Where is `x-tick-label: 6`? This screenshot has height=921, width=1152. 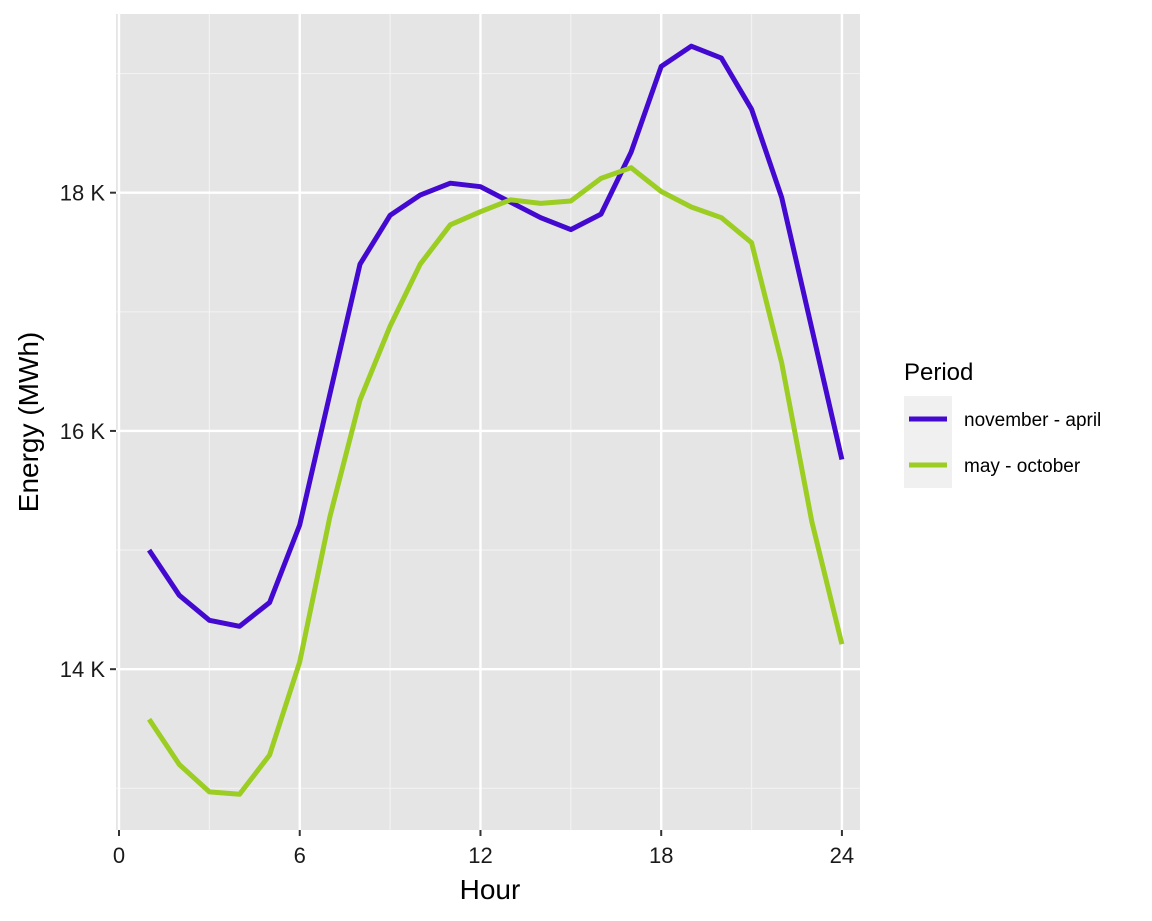
x-tick-label: 6 is located at coordinates (300, 855).